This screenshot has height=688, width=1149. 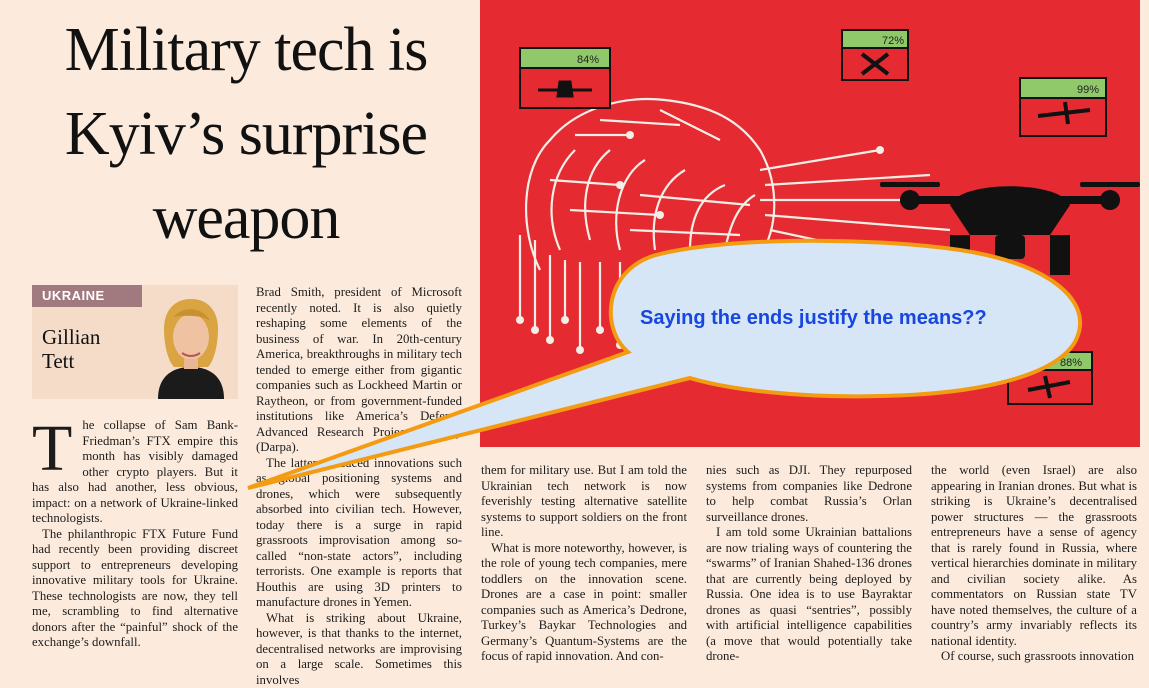 What do you see at coordinates (246, 218) in the screenshot?
I see `headline-line-3: weapon` at bounding box center [246, 218].